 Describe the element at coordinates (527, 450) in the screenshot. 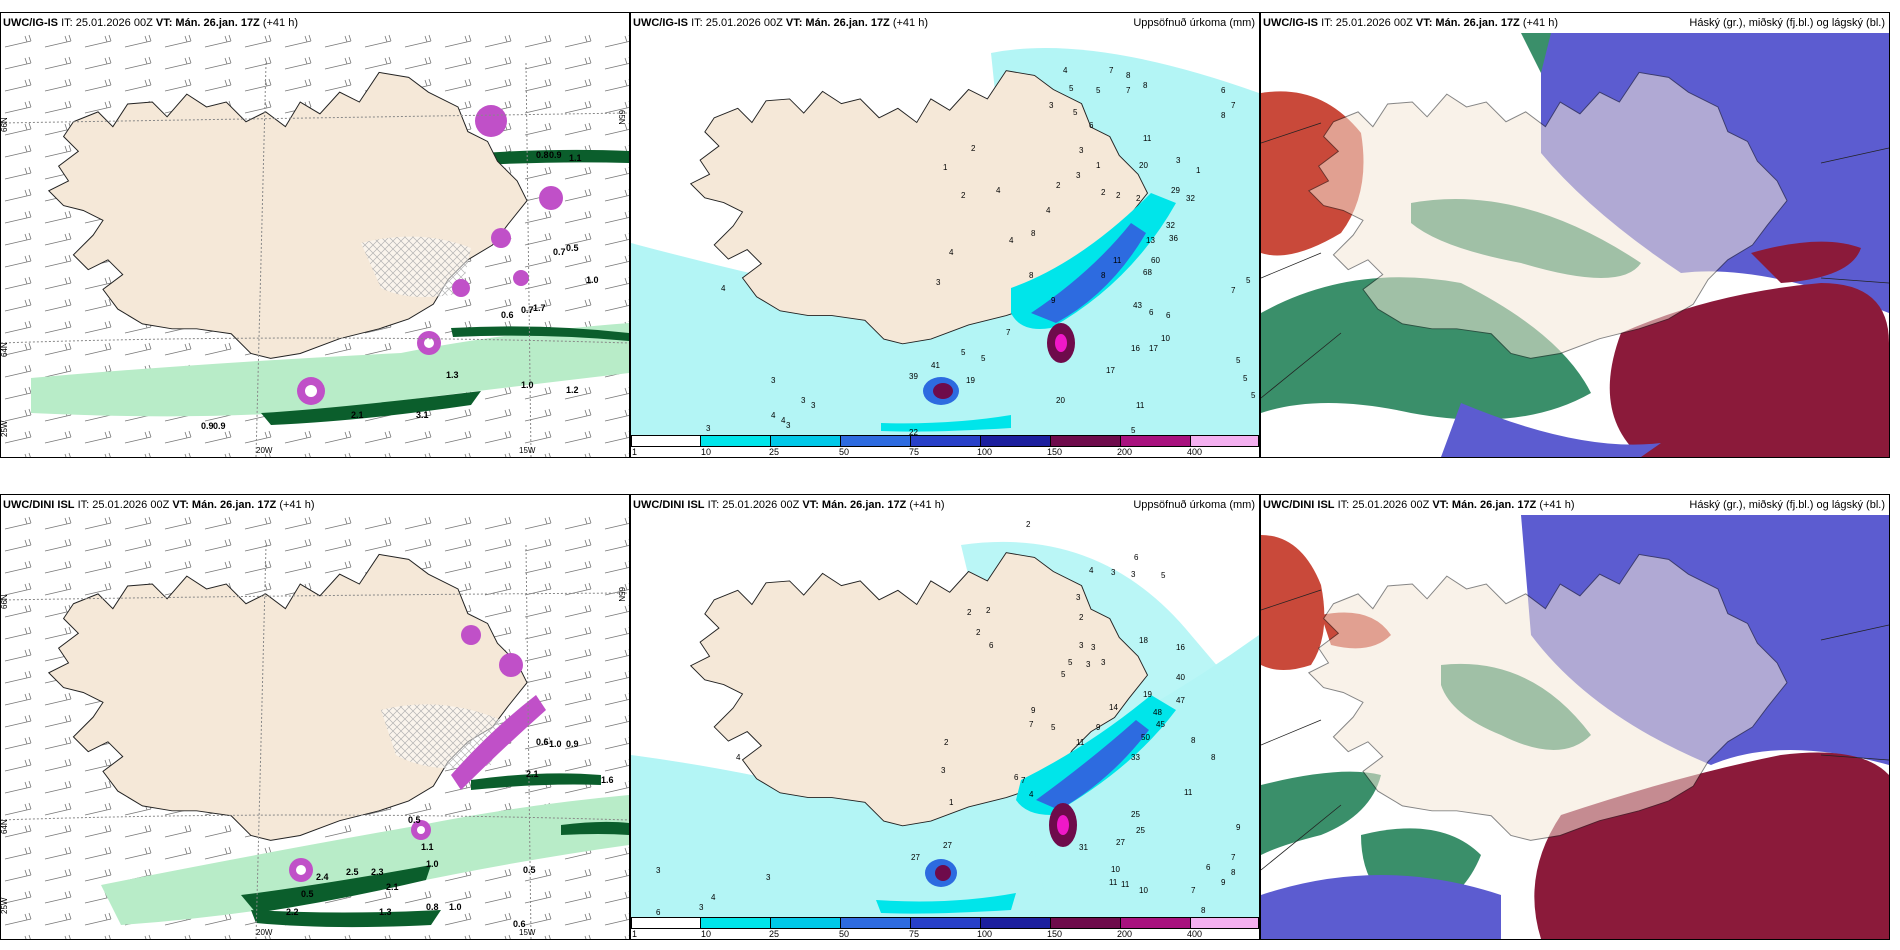

I see `lon-label-15w: 15W` at that location.